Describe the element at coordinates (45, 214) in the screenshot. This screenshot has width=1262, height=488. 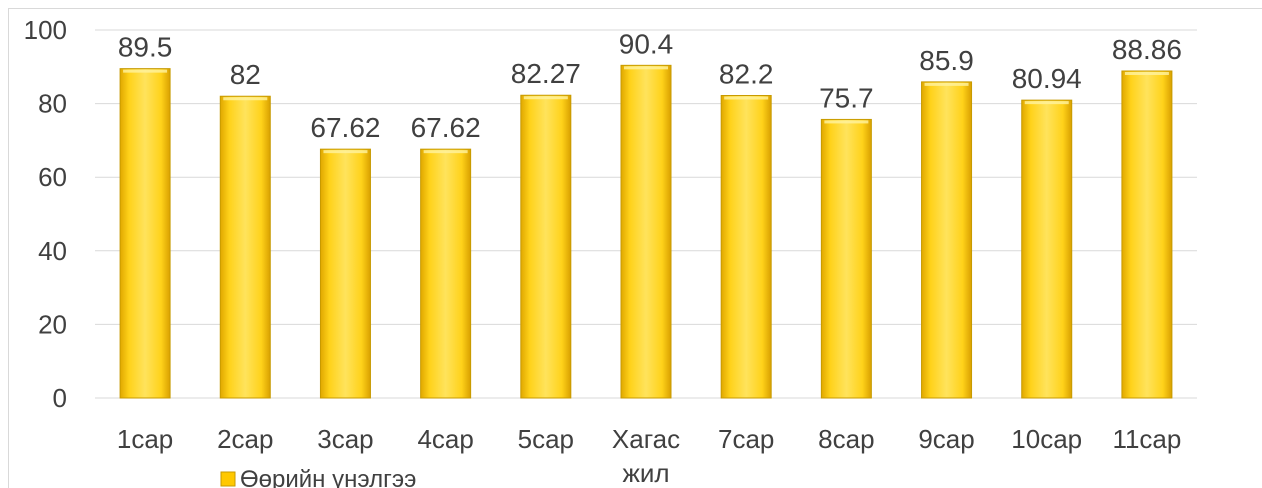
I see `y-axis-ticks: 0 20 40 60 80 100` at that location.